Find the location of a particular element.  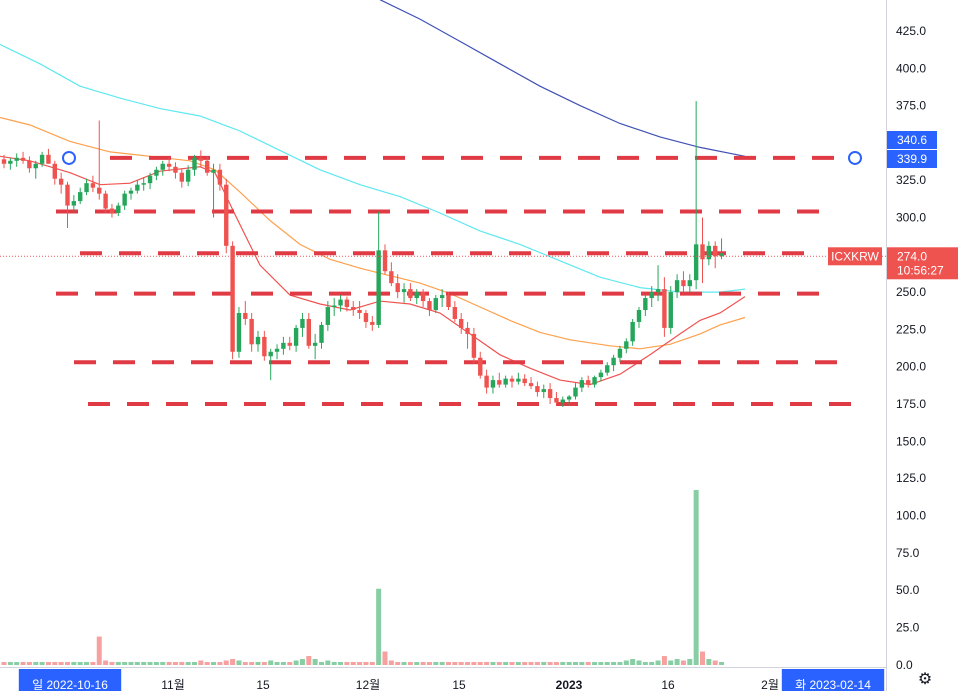

volume-tick-label: 50.0 is located at coordinates (908, 590).